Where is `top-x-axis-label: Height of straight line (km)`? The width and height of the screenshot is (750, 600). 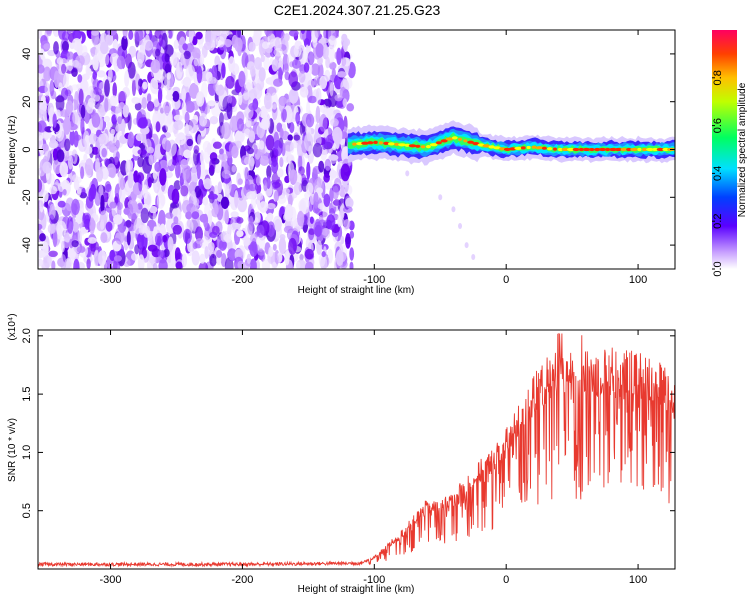
top-x-axis-label: Height of straight line (km) is located at coordinates (356, 290).